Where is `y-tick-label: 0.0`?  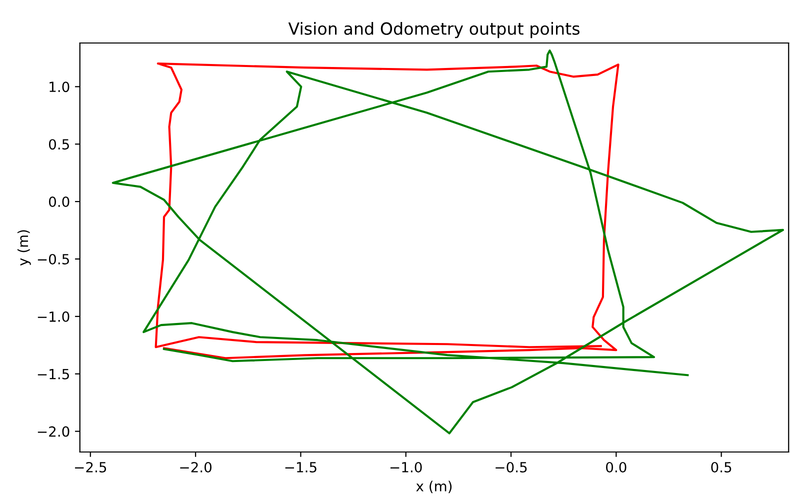
y-tick-label: 0.0 is located at coordinates (59, 202).